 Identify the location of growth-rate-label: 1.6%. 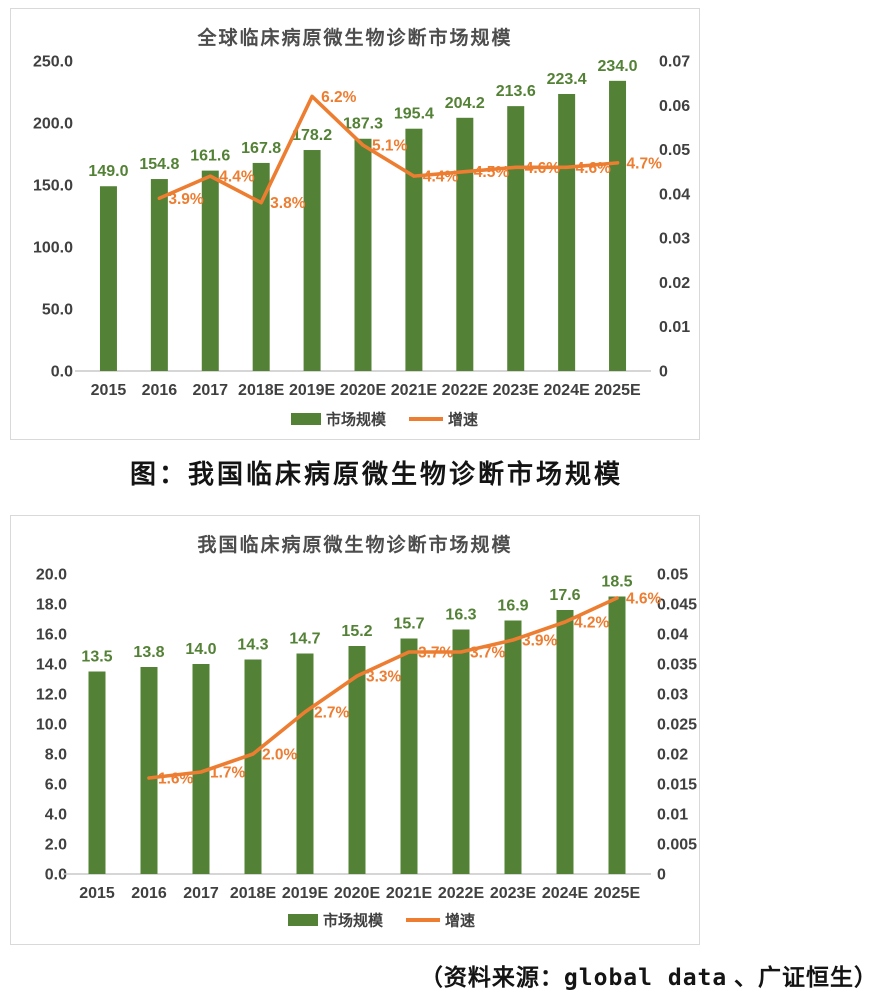
(176, 779).